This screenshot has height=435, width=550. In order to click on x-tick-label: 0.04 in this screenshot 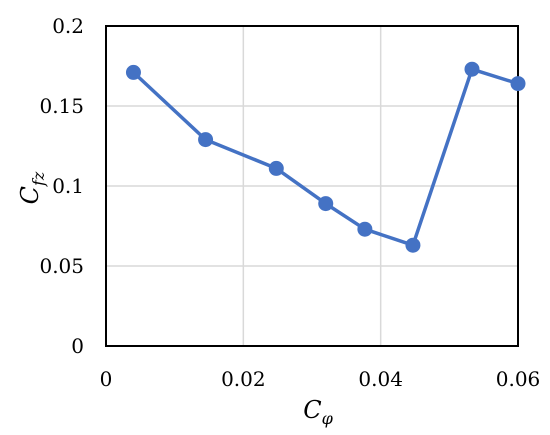, I will do `click(380, 379)`.